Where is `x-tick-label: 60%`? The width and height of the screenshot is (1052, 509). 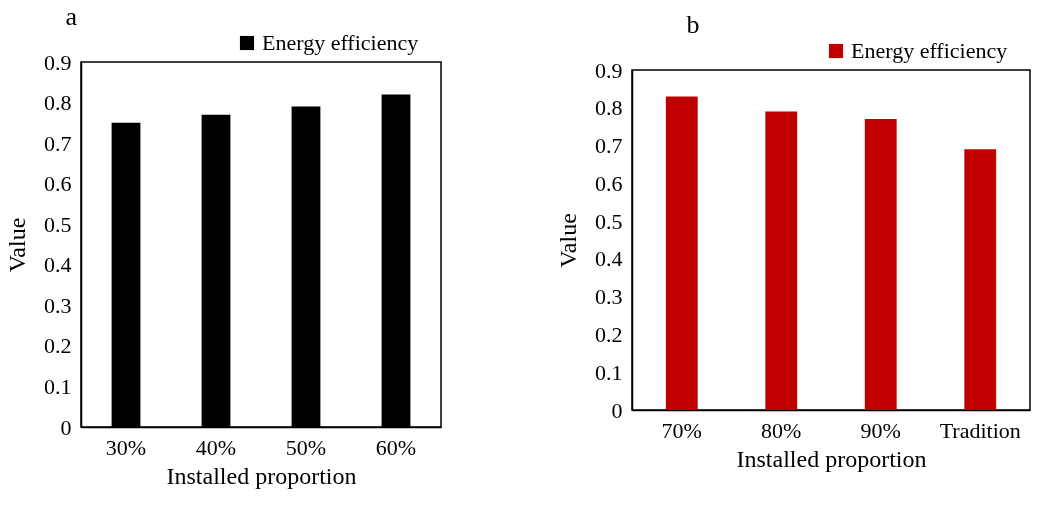
x-tick-label: 60% is located at coordinates (396, 447).